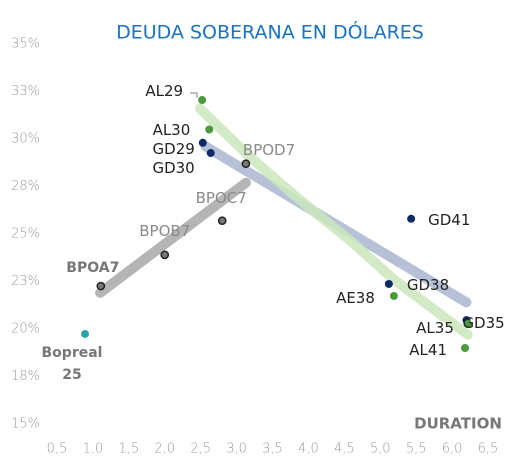 The image size is (512, 464). Describe the element at coordinates (25, 376) in the screenshot. I see `y-tick-label: 18%` at that location.